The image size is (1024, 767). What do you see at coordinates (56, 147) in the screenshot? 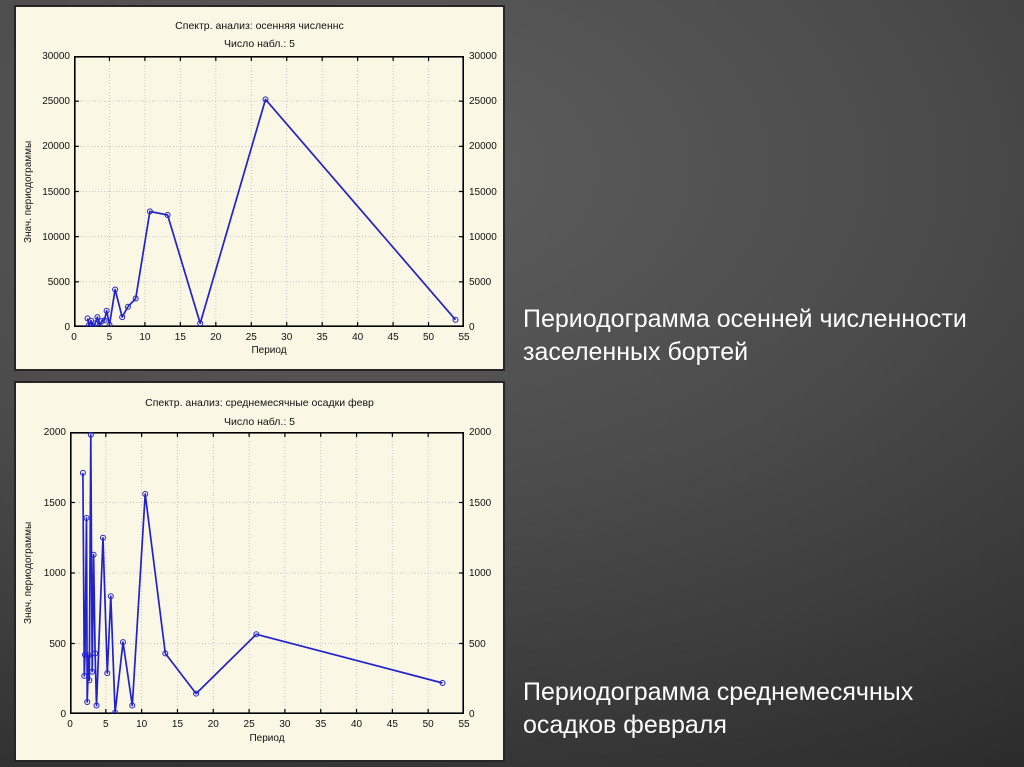
I see `y-tick-label-left: 20000` at bounding box center [56, 147].